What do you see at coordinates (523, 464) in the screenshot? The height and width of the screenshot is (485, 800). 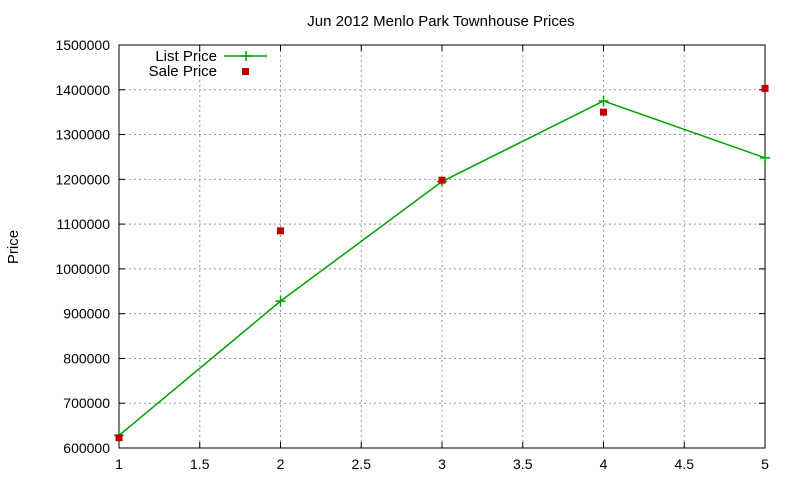 I see `x-tick-label: 3.5` at bounding box center [523, 464].